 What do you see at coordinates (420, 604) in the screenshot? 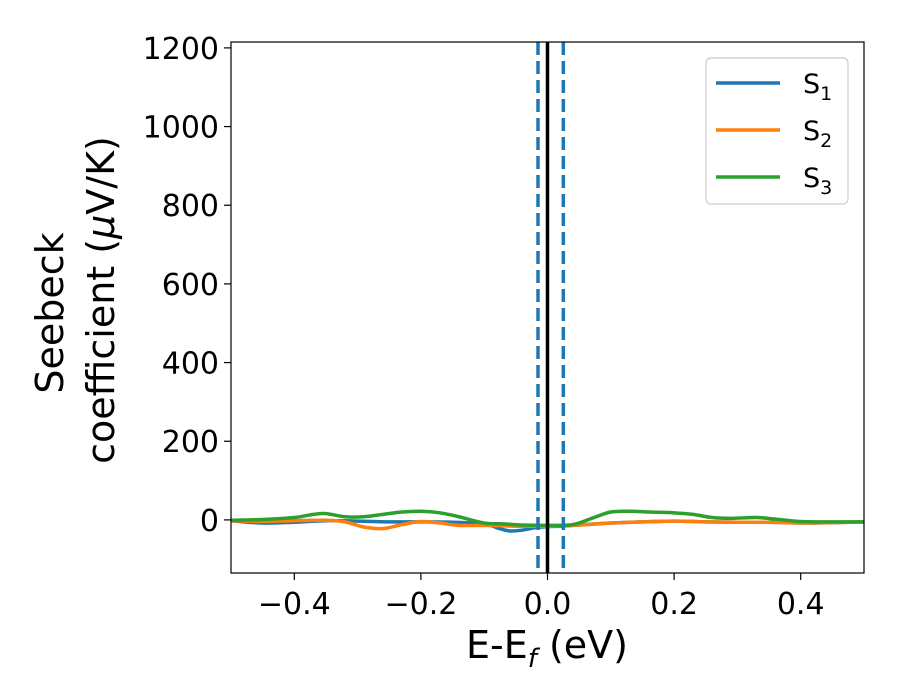
I see `x-tick-label: −0.2` at bounding box center [420, 604].